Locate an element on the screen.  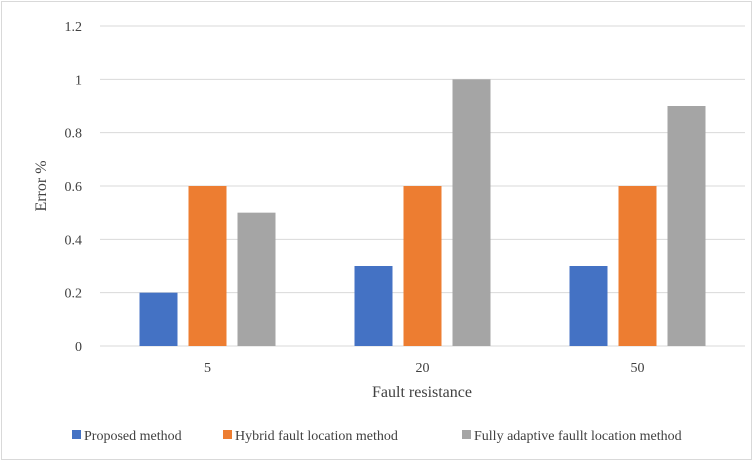
legend-label: Proposed method is located at coordinates (133, 436).